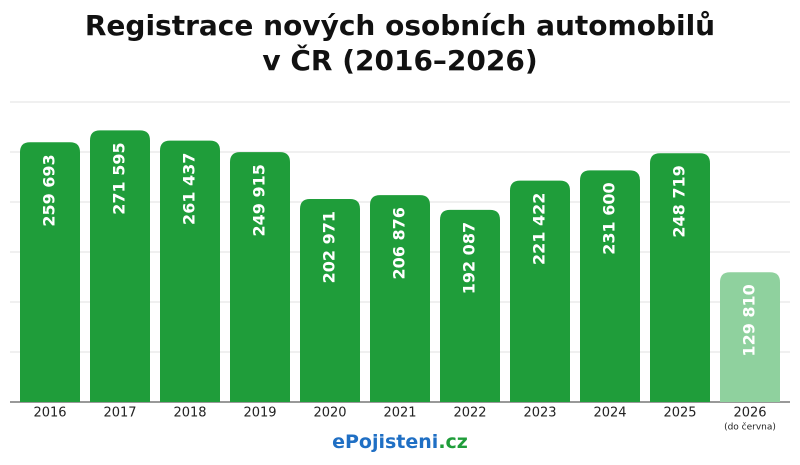 The height and width of the screenshot is (465, 800). Describe the element at coordinates (189, 413) in the screenshot. I see `x-tick-label: 2018` at that location.